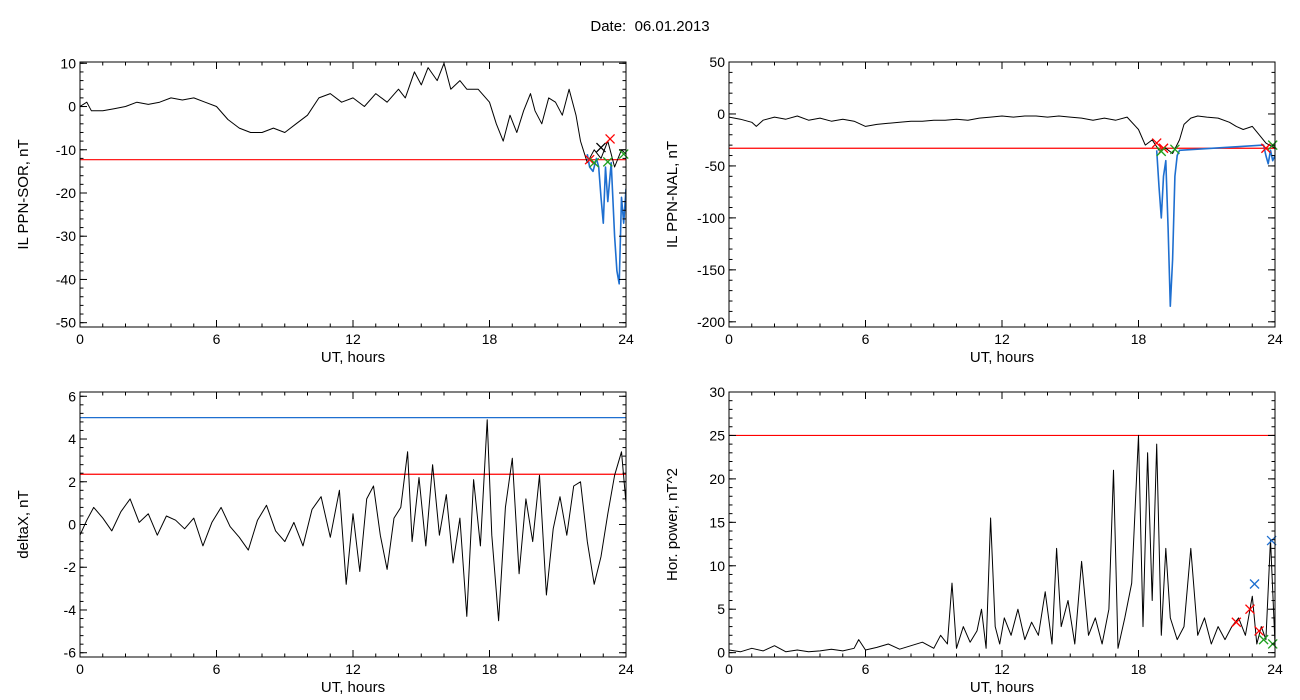 The width and height of the screenshot is (1300, 700). I want to click on y-axis-label: deltaX, nT, so click(23, 524).